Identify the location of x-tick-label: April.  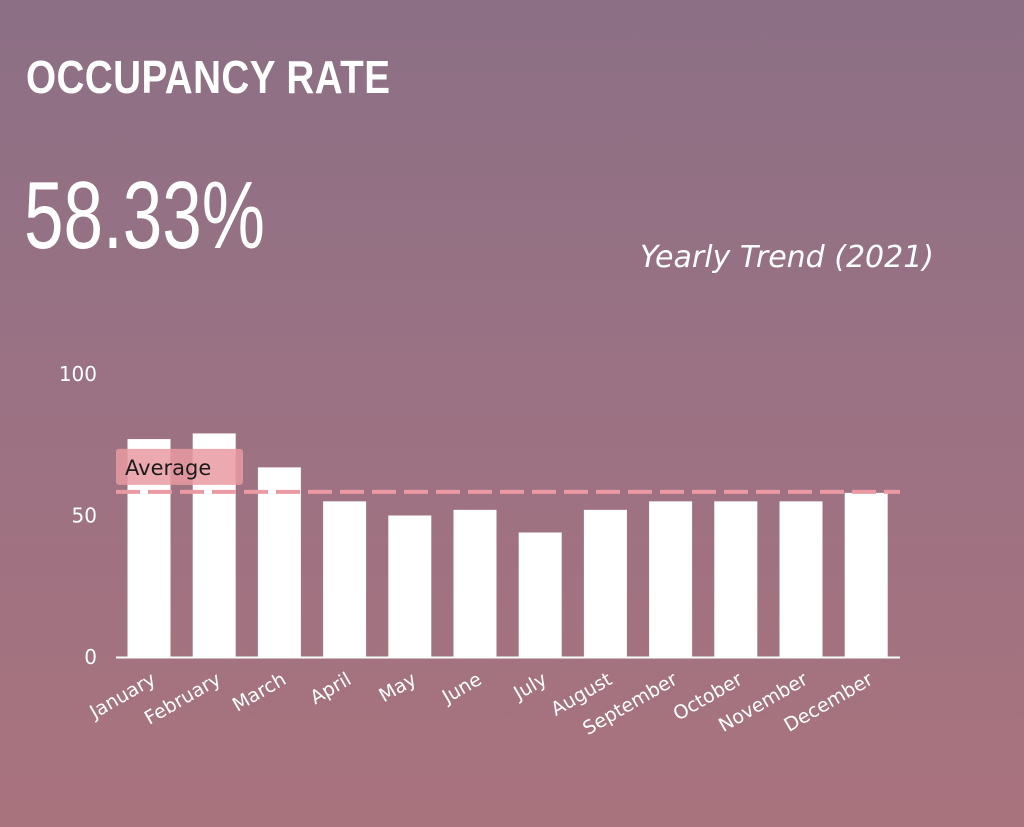
(330, 688).